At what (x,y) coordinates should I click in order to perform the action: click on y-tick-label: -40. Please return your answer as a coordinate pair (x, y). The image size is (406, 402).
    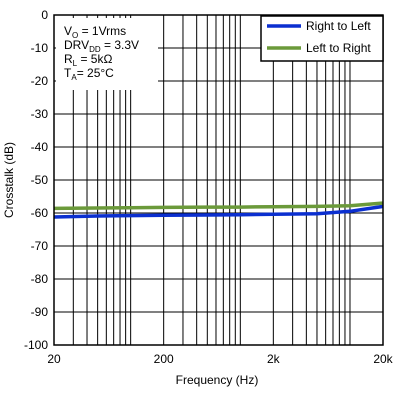
    Looking at the image, I should click on (40, 147).